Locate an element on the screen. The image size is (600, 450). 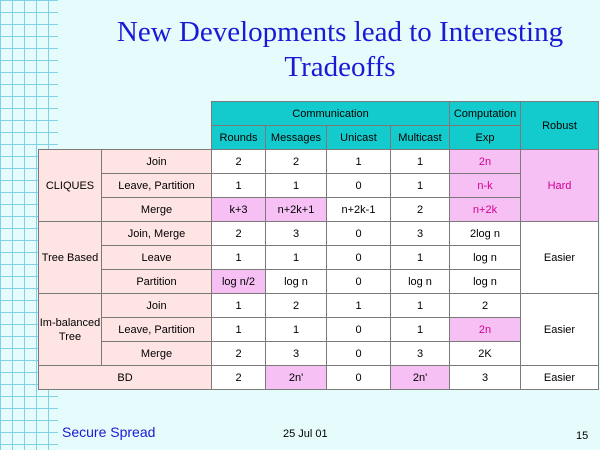
header-communication: Communication is located at coordinates (330, 113).